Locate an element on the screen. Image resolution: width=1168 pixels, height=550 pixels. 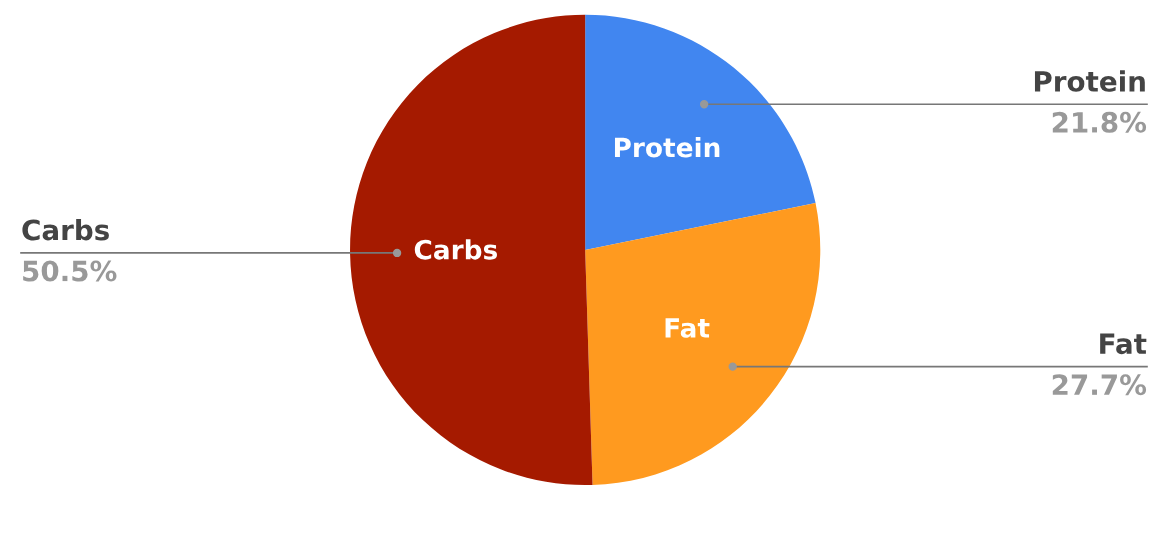
data-label: 21.8% is located at coordinates (1099, 122).